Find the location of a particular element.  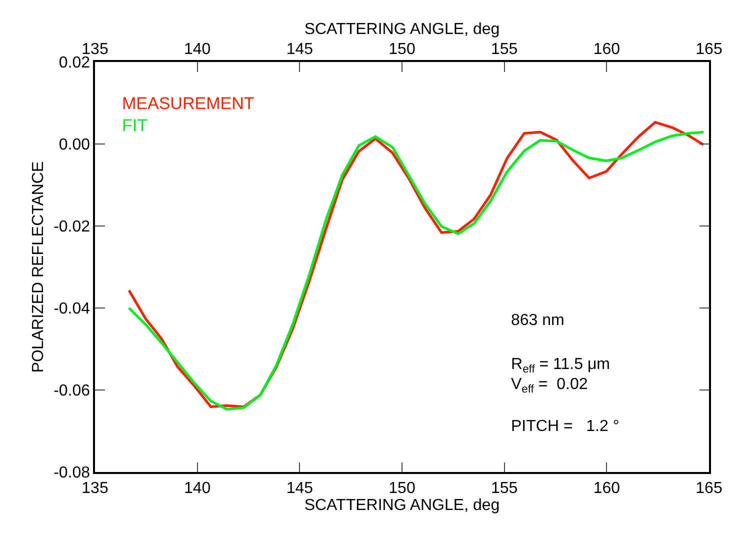

x-axis-title: SCATTERING ANGLE, deg is located at coordinates (402, 505).